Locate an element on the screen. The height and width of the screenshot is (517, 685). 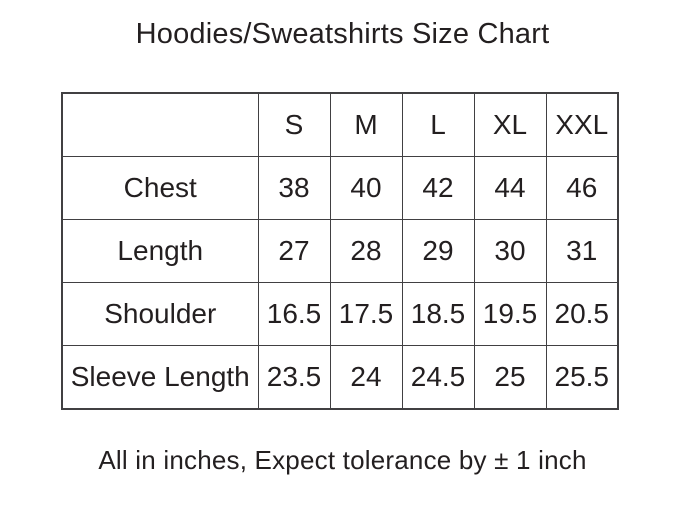
row-label-sleeve-length: Sleeve Length is located at coordinates (160, 377).